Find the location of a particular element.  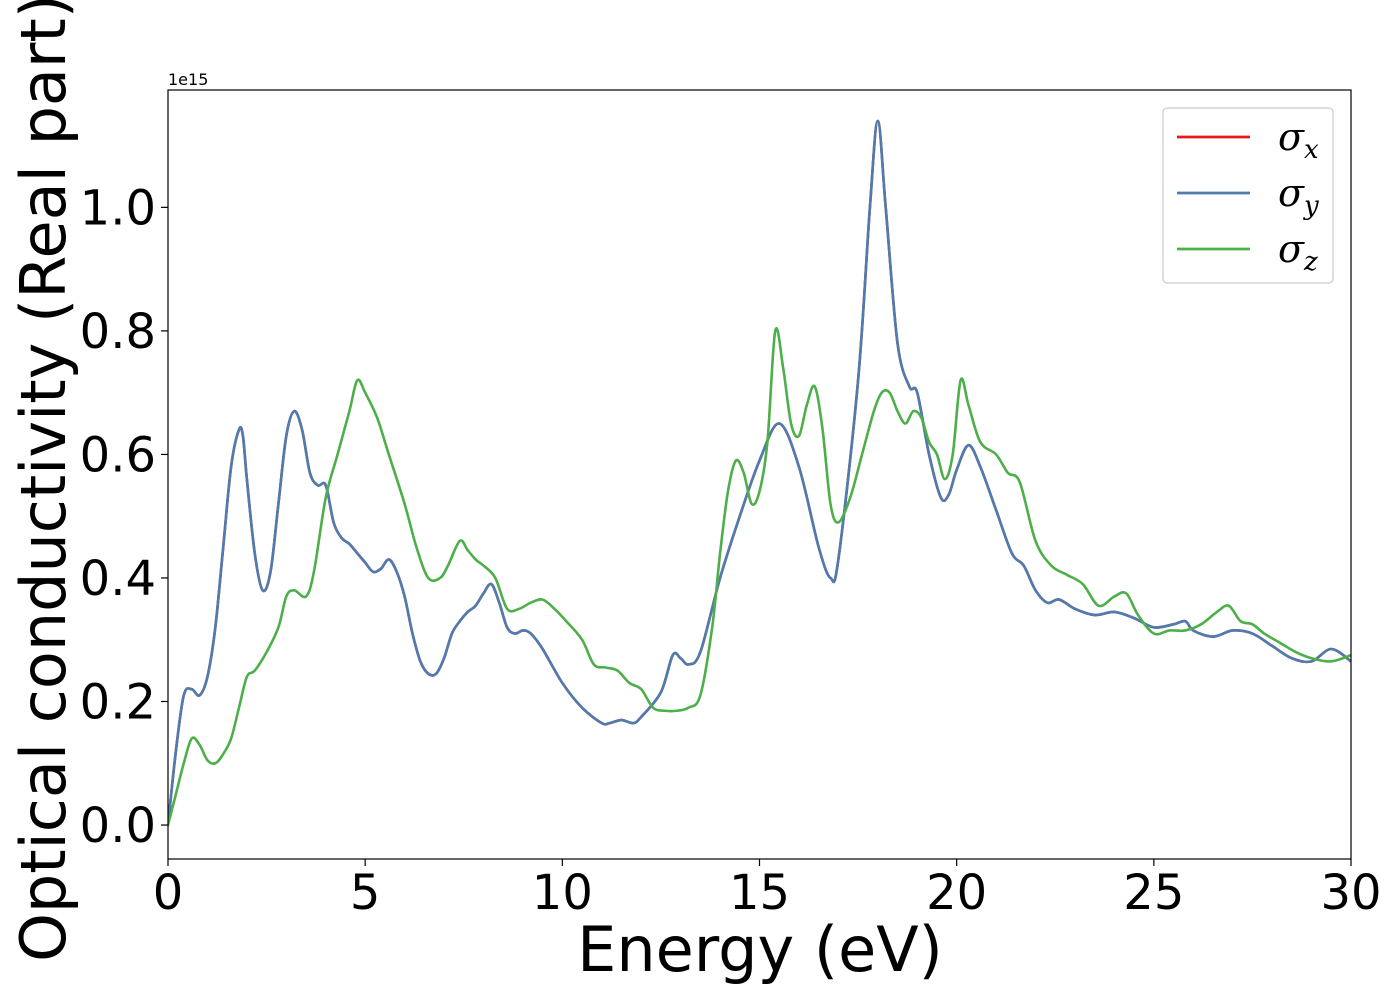

x-tick-label: 5 is located at coordinates (365, 893).